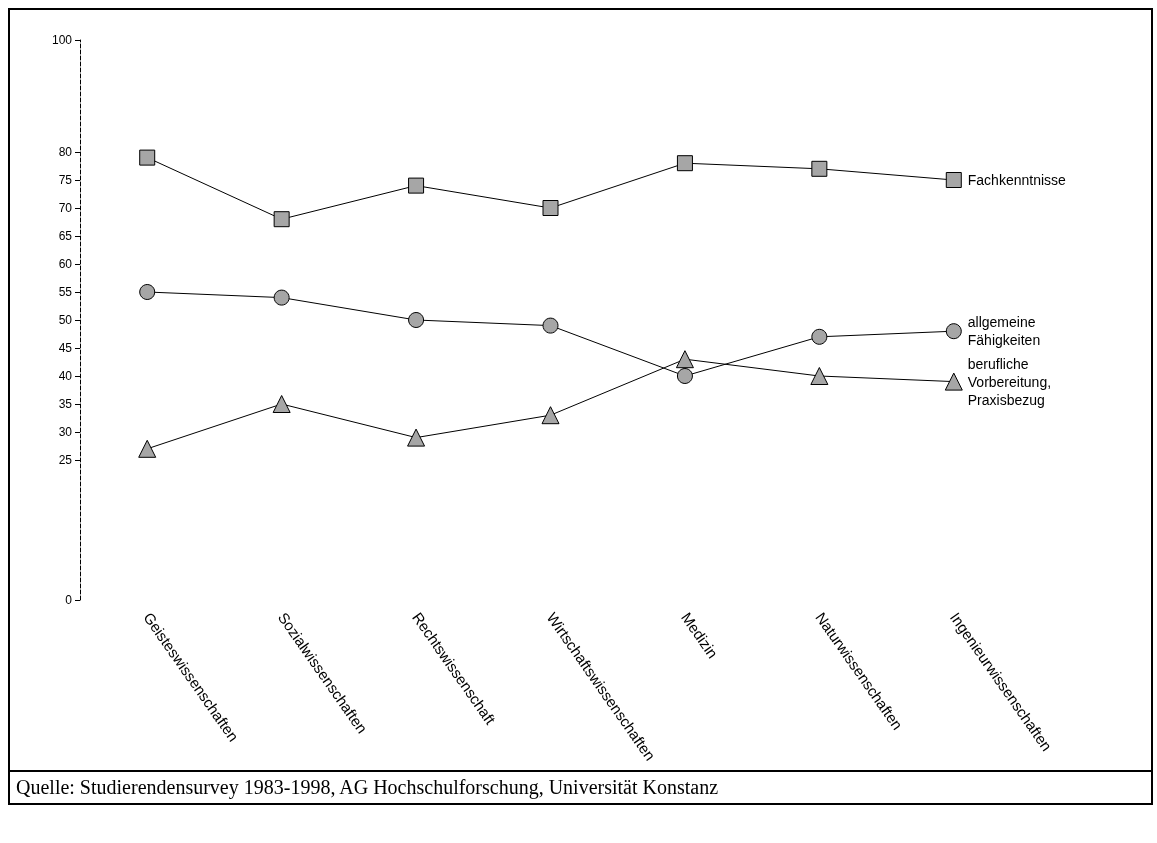 The image size is (1157, 843). I want to click on series-label: berufliche Vorbereitung, Praxisbezug, so click(1011, 381).